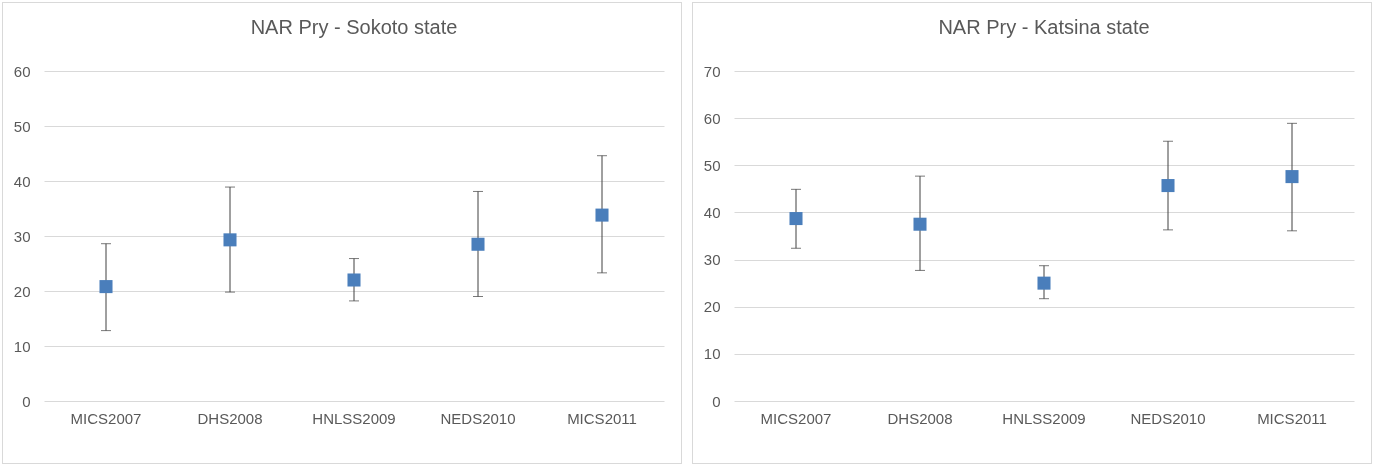 The height and width of the screenshot is (470, 1378). What do you see at coordinates (354, 27) in the screenshot?
I see `chart-title: NAR Pry - Sokoto state` at bounding box center [354, 27].